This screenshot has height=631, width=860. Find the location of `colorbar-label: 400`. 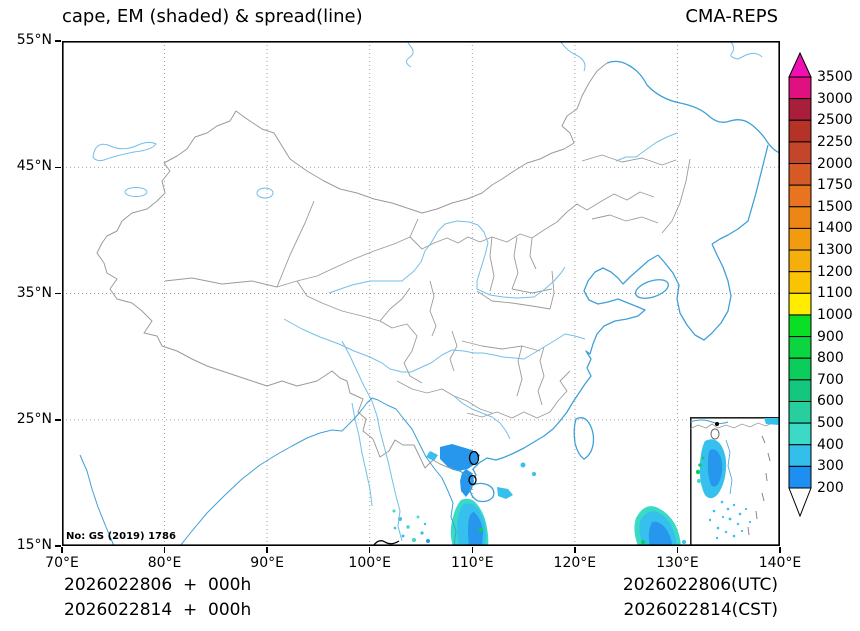

colorbar-label: 400 is located at coordinates (830, 444).